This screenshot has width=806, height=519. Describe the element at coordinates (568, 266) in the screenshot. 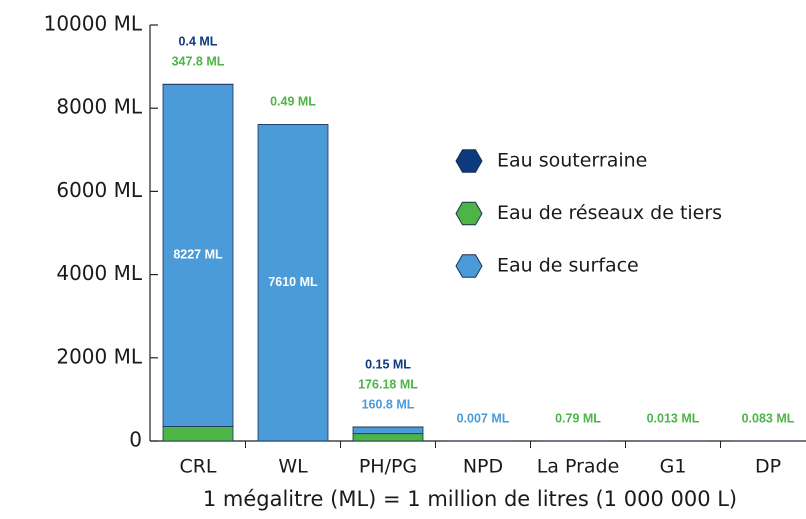

I see `legend-label: Eau de surface` at that location.